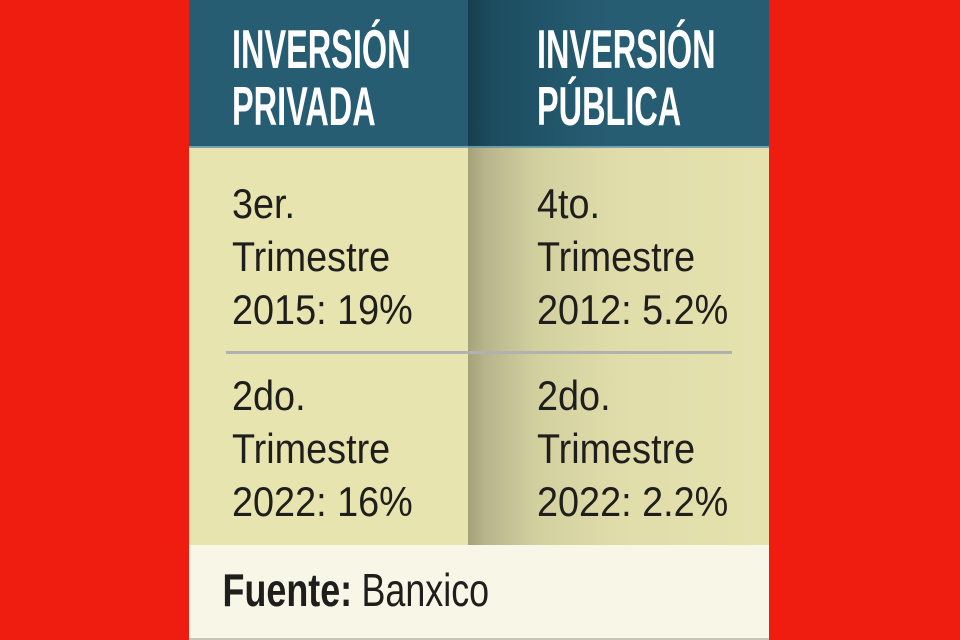 This screenshot has width=960, height=640. I want to click on column-header-privada: INVERSIÓN PRIVADA, so click(328, 74).